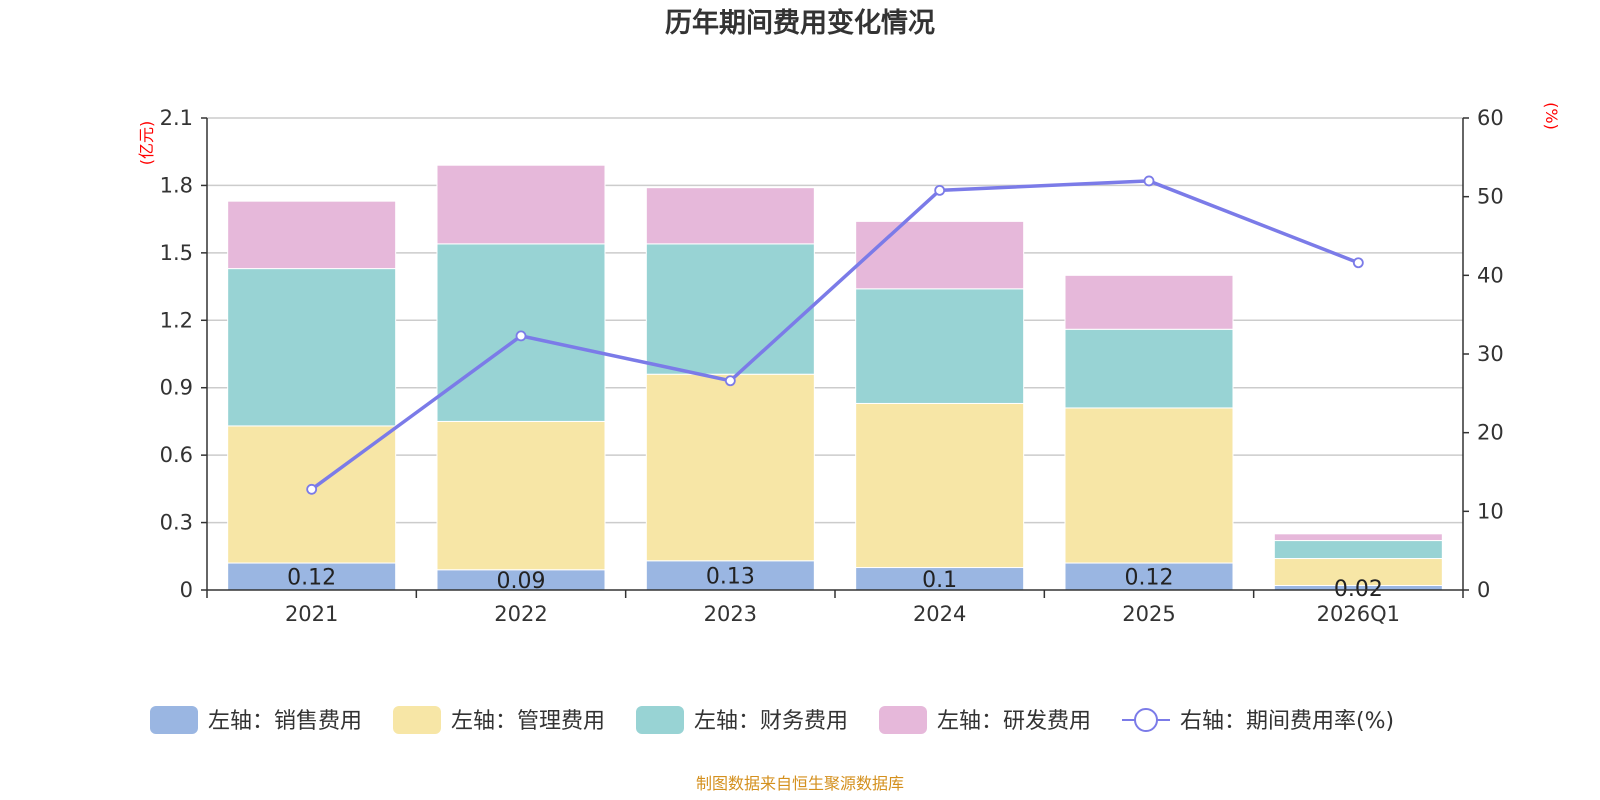 The image size is (1600, 800). I want to click on legend-marker, so click(1146, 720).